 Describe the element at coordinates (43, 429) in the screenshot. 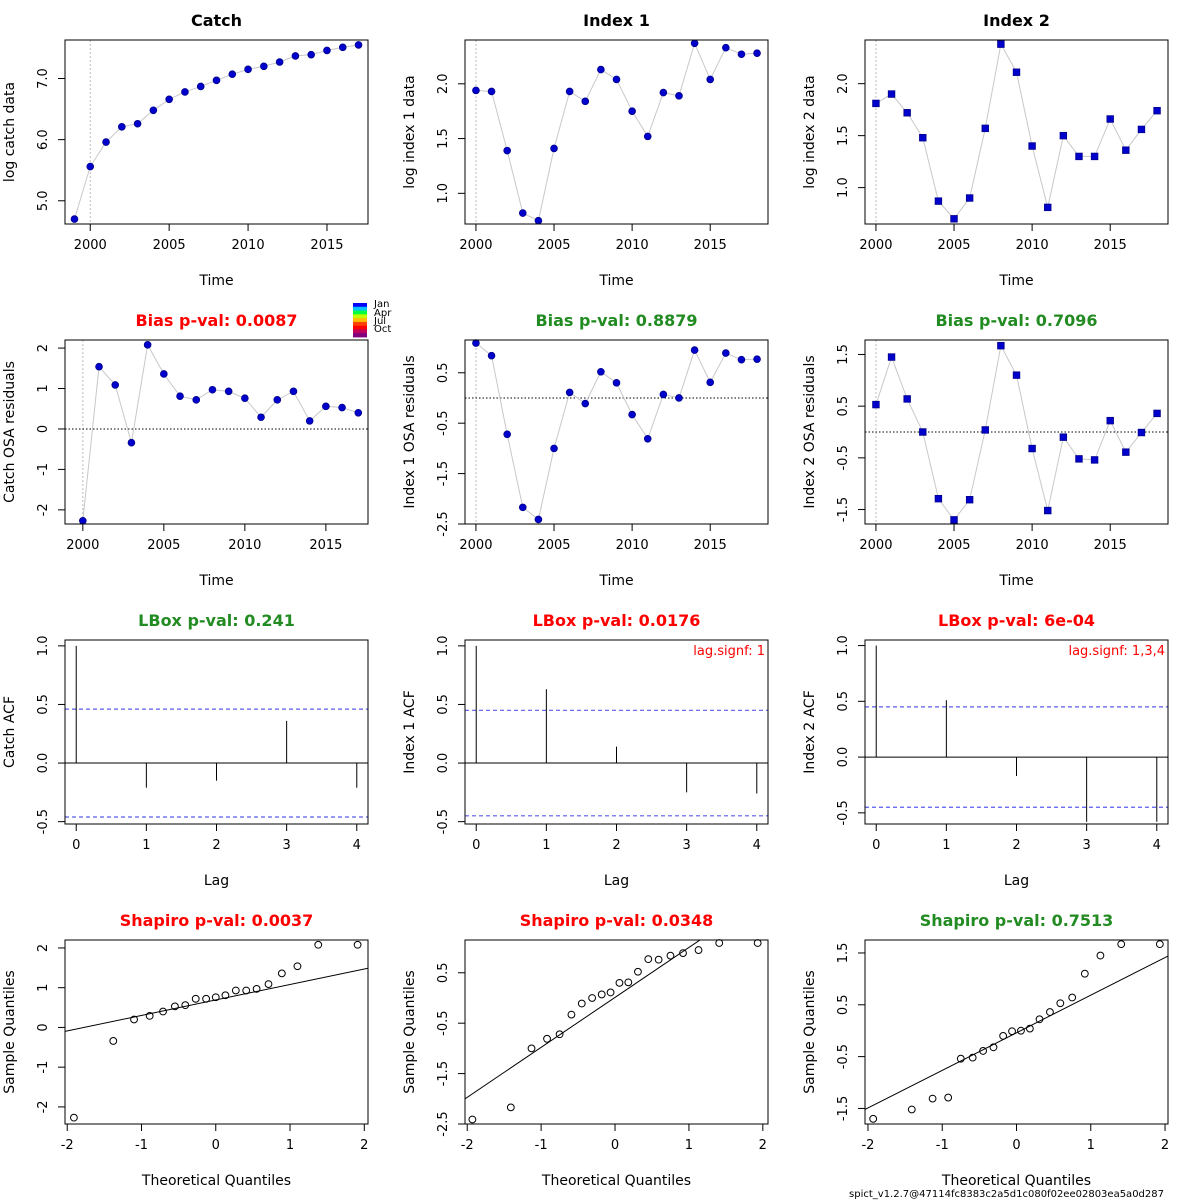

I see `y-tick-label: 0` at that location.